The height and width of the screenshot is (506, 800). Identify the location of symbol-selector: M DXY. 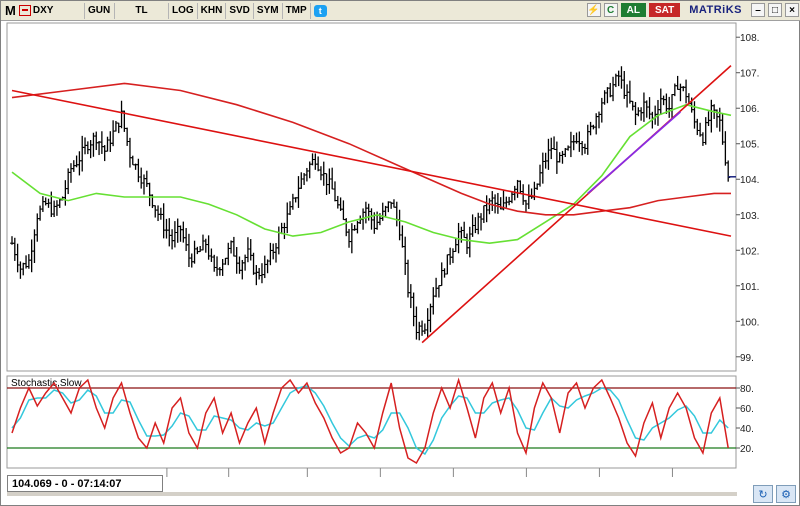
(43, 10).